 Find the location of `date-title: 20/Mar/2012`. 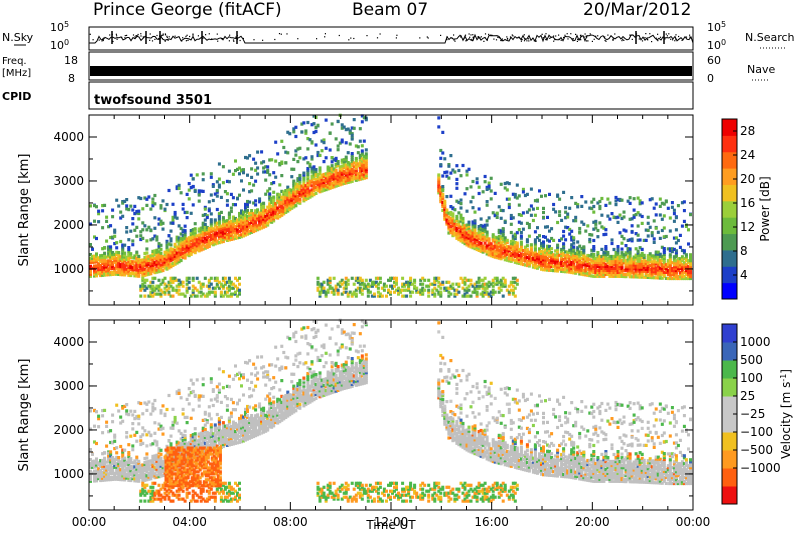

date-title: 20/Mar/2012 is located at coordinates (637, 10).